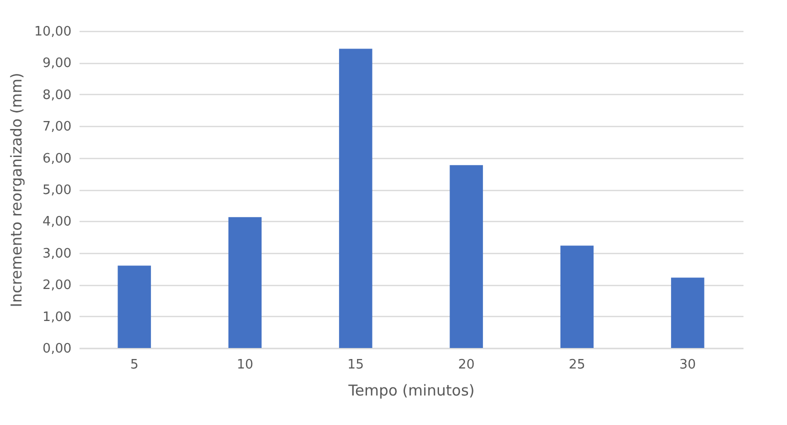 This screenshot has width=787, height=425. Describe the element at coordinates (466, 365) in the screenshot. I see `x-tick-label: 20` at that location.